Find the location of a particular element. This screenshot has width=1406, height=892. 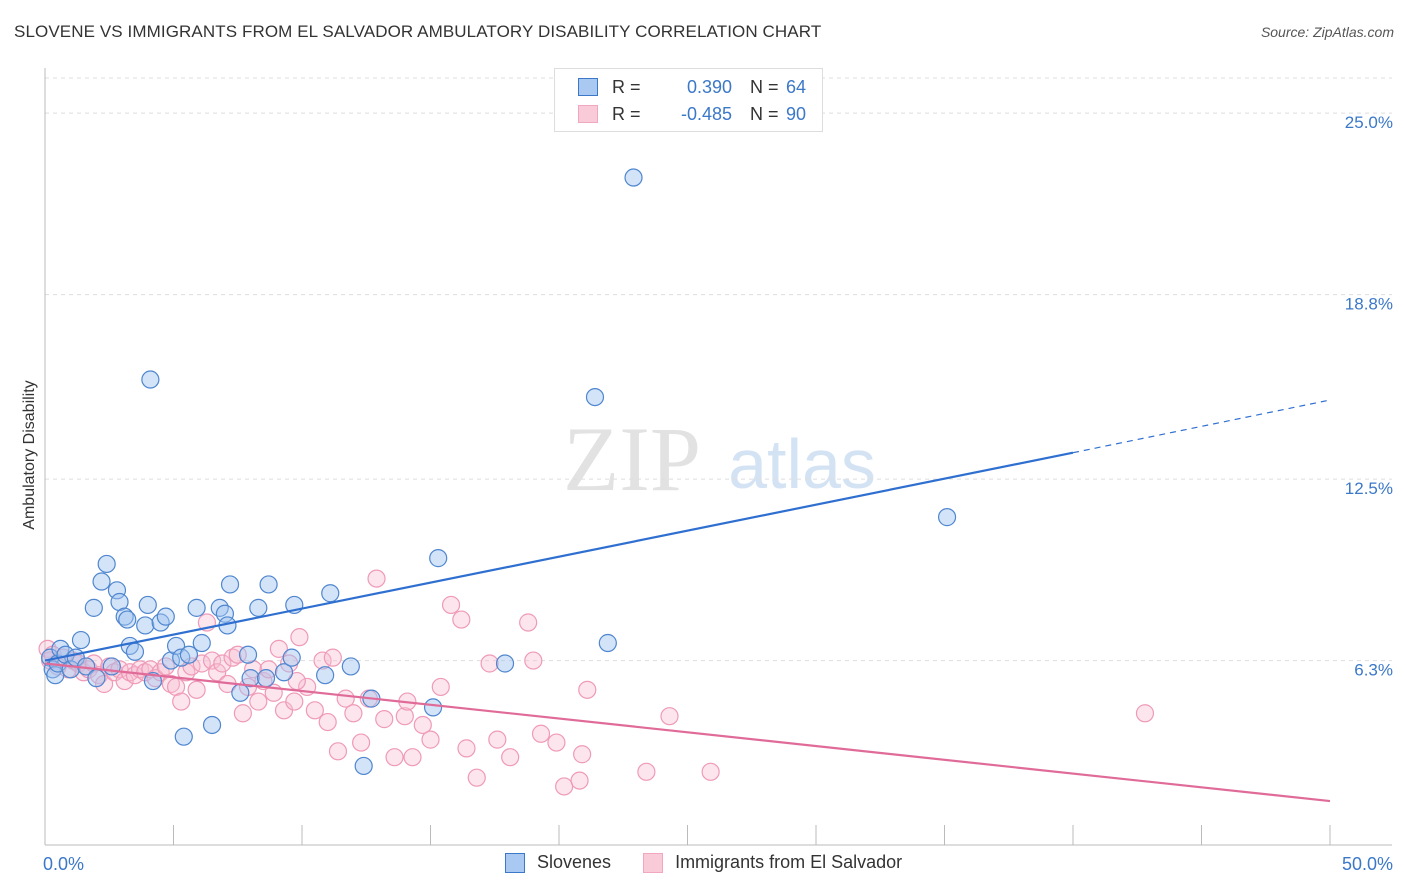

y-axis-label: Ambulatory Disability is located at coordinates (29, 455).